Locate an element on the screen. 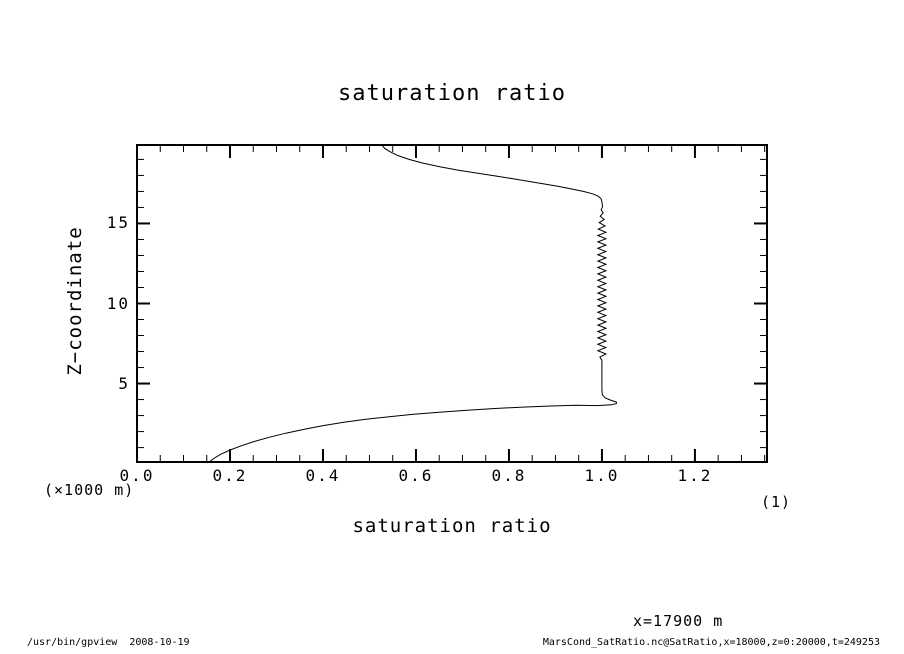  x-tick-label: 0.8 is located at coordinates (509, 475).